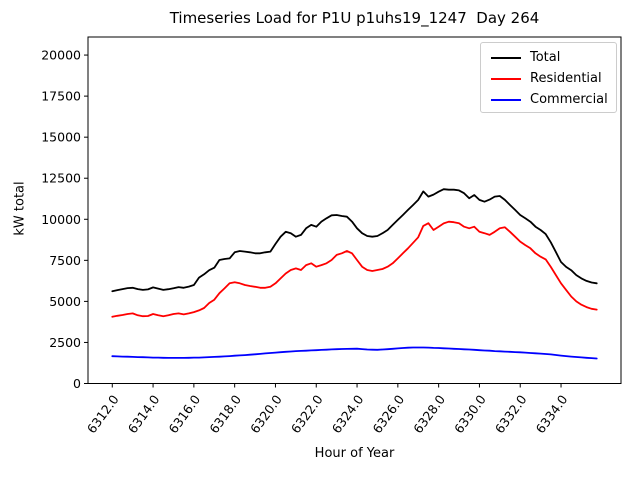 This screenshot has width=640, height=480. I want to click on x-tick-label: 6324.0, so click(348, 414).